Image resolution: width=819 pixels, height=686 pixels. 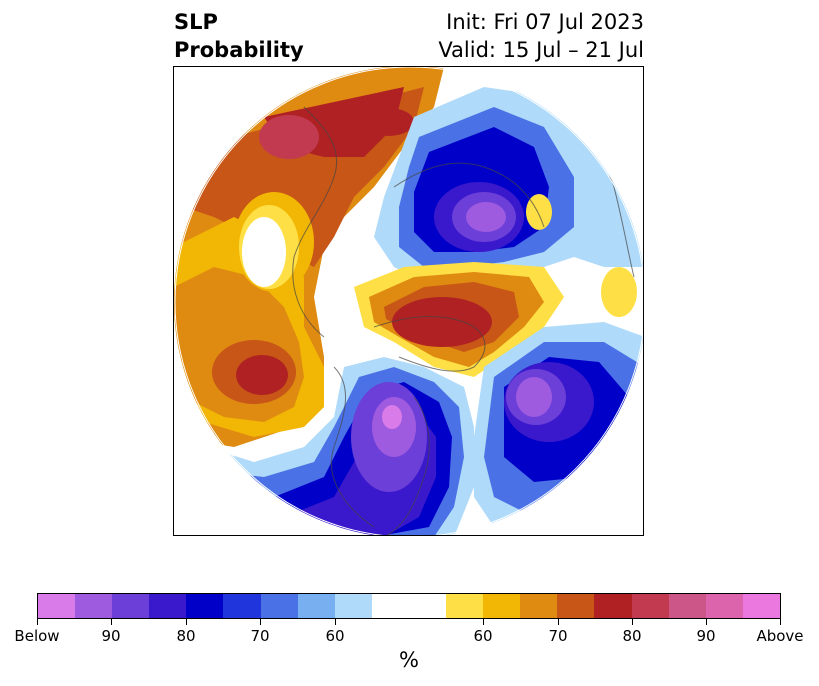 I want to click on colorbar-tick-below-70: 70, so click(x=260, y=636).